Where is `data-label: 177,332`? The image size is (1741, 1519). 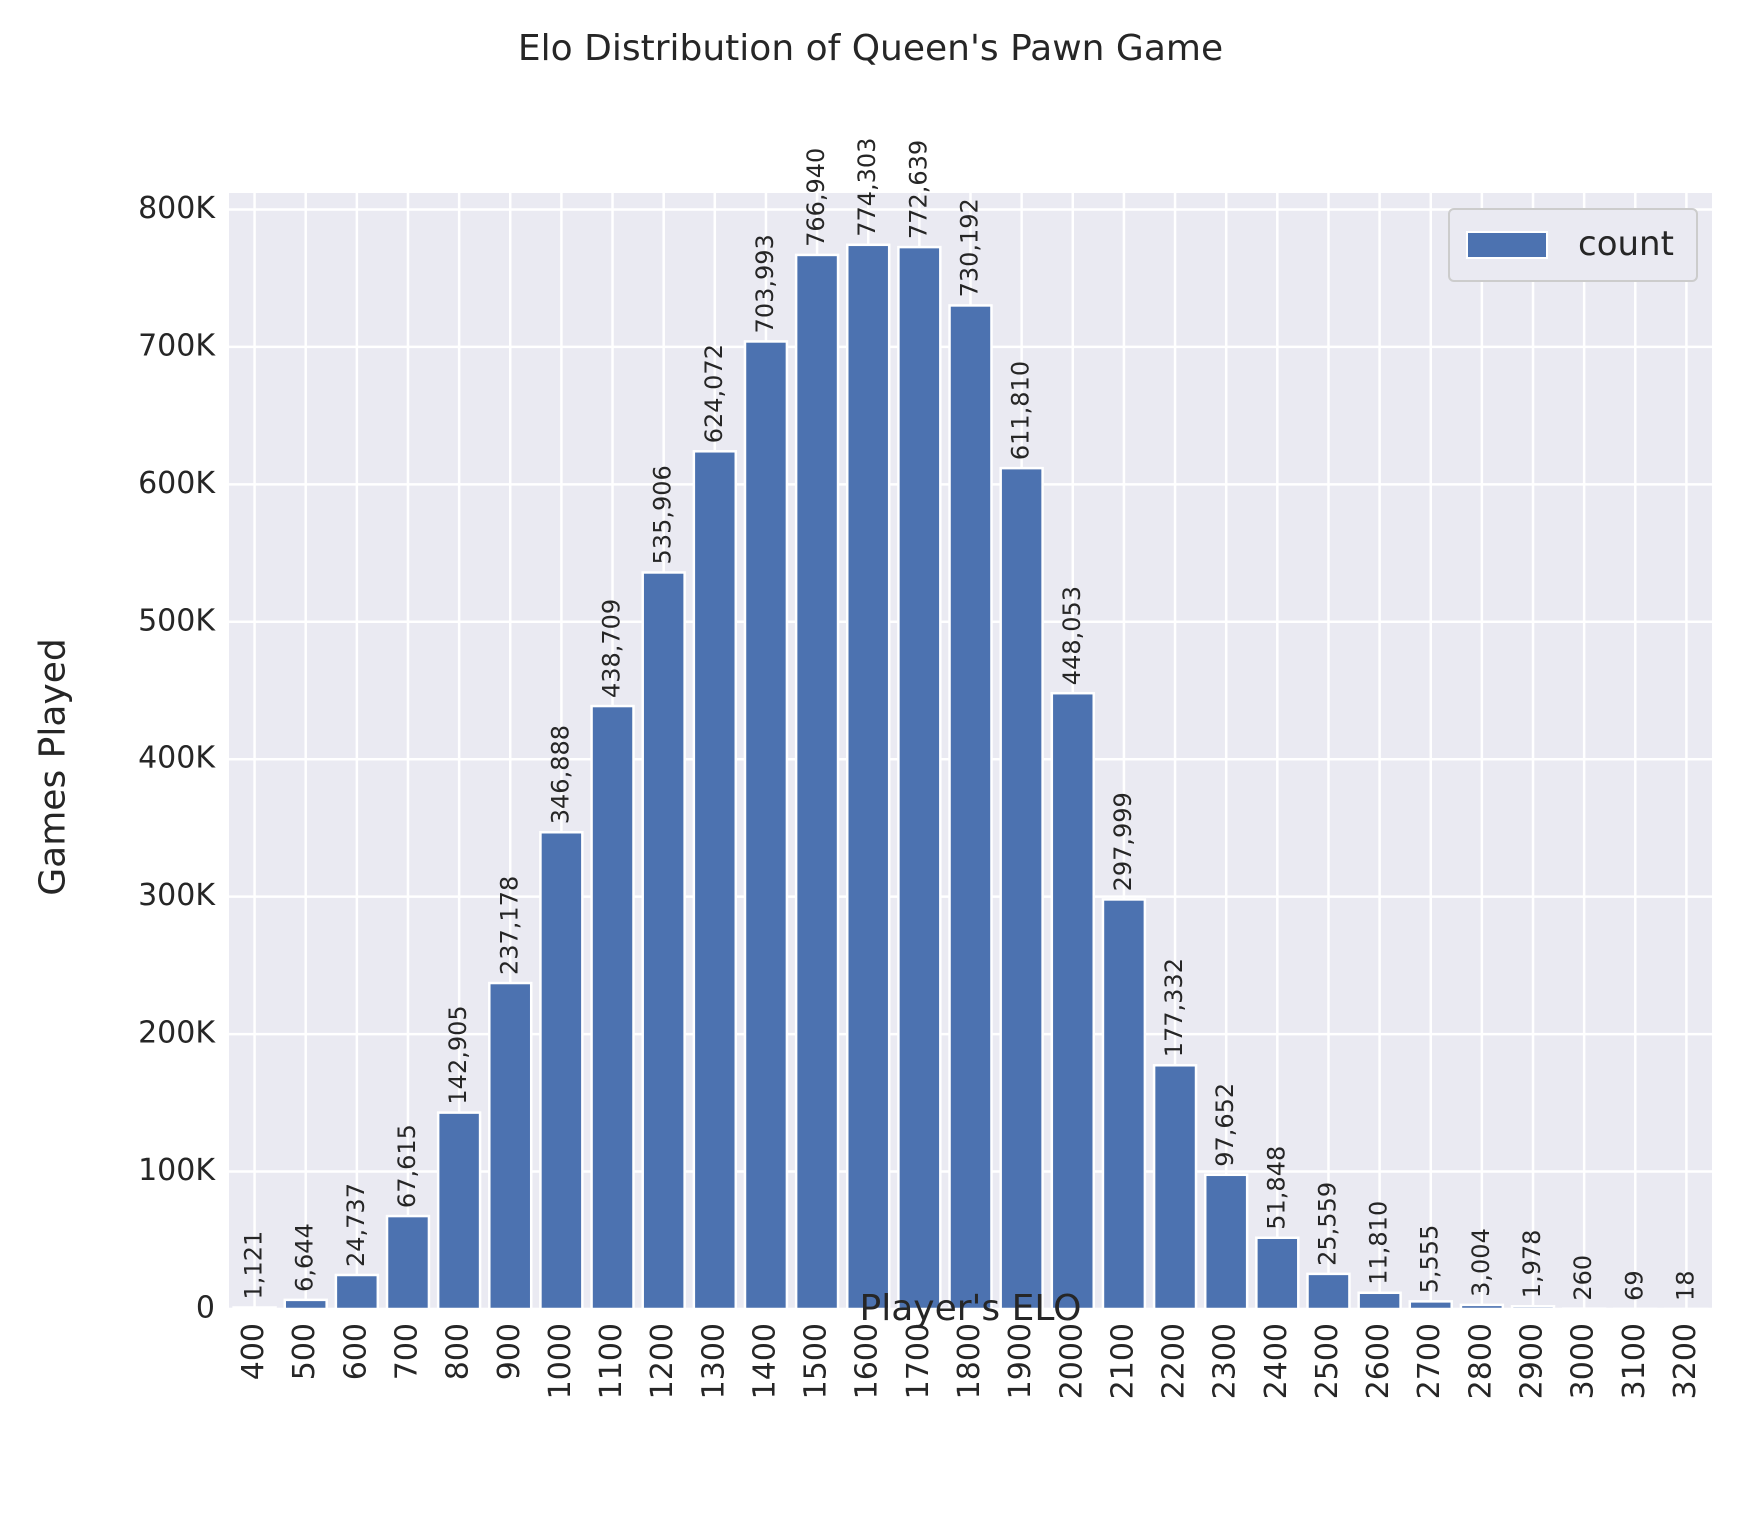
data-label: 177,332 is located at coordinates (1174, 1007).